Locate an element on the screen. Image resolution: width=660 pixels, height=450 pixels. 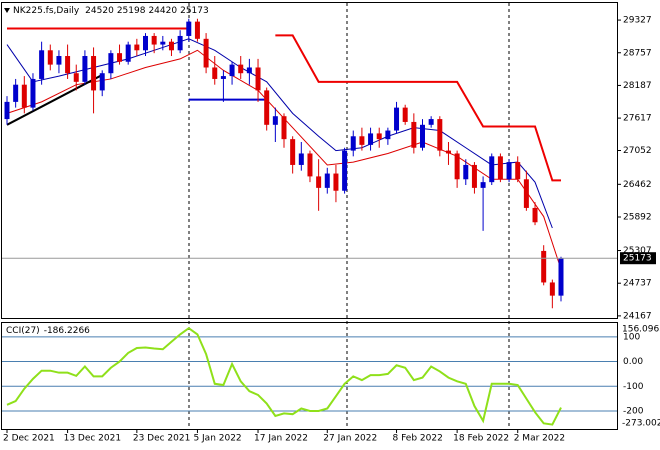
x-tick-label: 27 Jan 2022 is located at coordinates (350, 439).